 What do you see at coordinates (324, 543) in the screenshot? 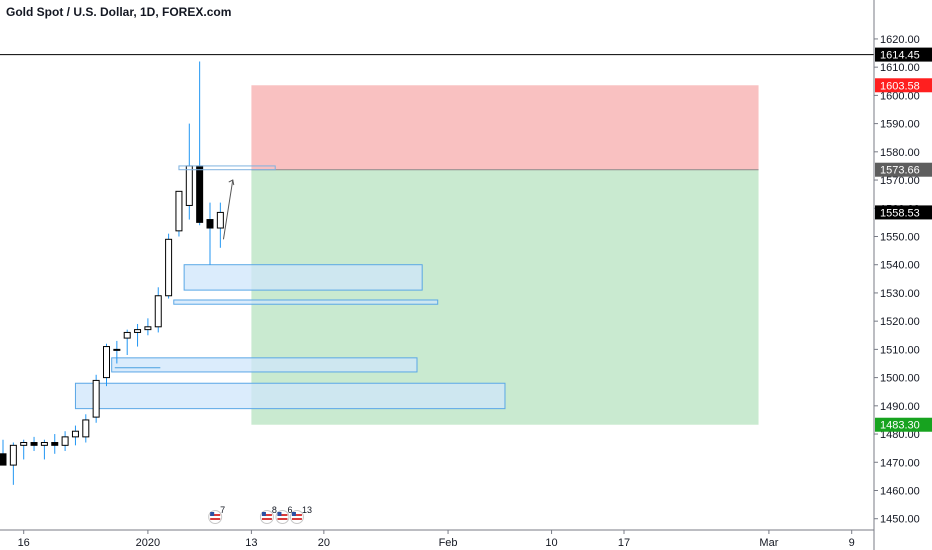
I see `time-tick-label: 20` at bounding box center [324, 543].